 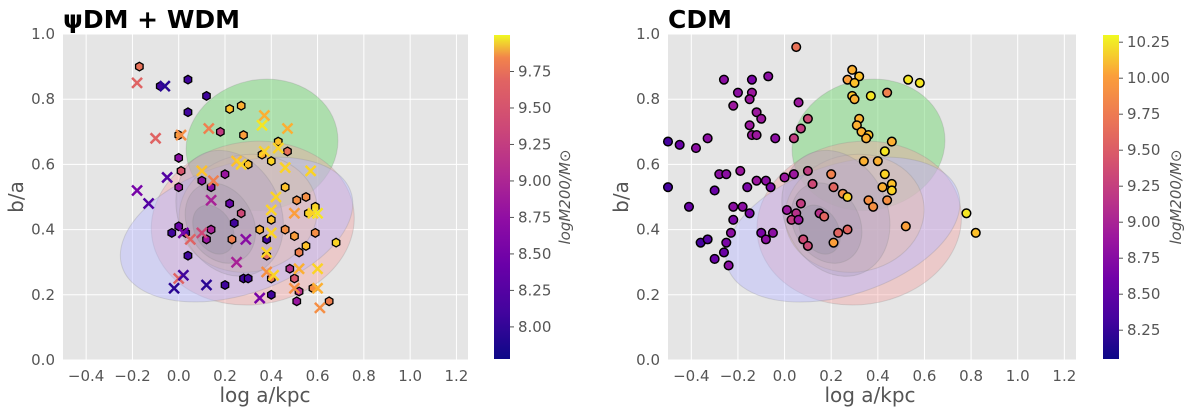 What do you see at coordinates (925, 376) in the screenshot?
I see `x-tick-label: 0.6` at bounding box center [925, 376].